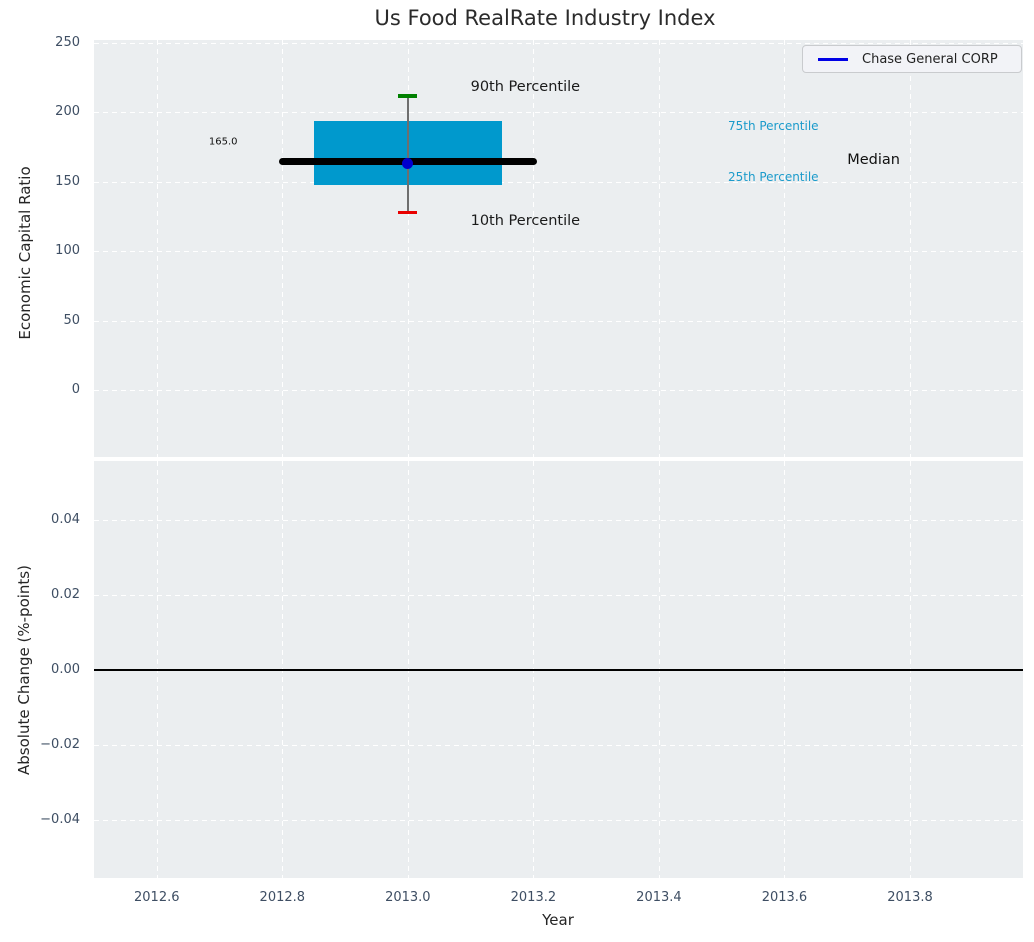 This screenshot has height=942, width=1034. Describe the element at coordinates (558, 920) in the screenshot. I see `x-axis-label: Year` at that location.